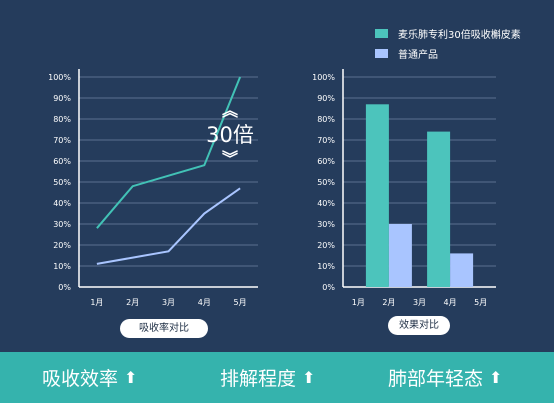  I want to click on bar-chart-y-tick-label: 90%, so click(326, 98).